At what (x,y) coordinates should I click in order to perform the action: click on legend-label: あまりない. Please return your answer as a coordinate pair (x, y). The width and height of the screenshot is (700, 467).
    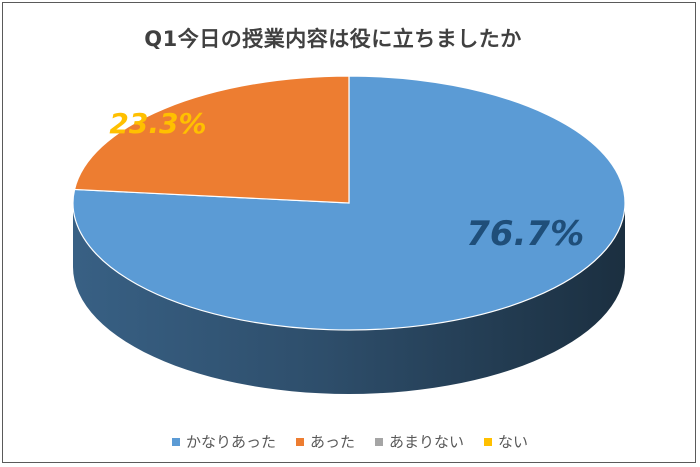
    Looking at the image, I should click on (427, 442).